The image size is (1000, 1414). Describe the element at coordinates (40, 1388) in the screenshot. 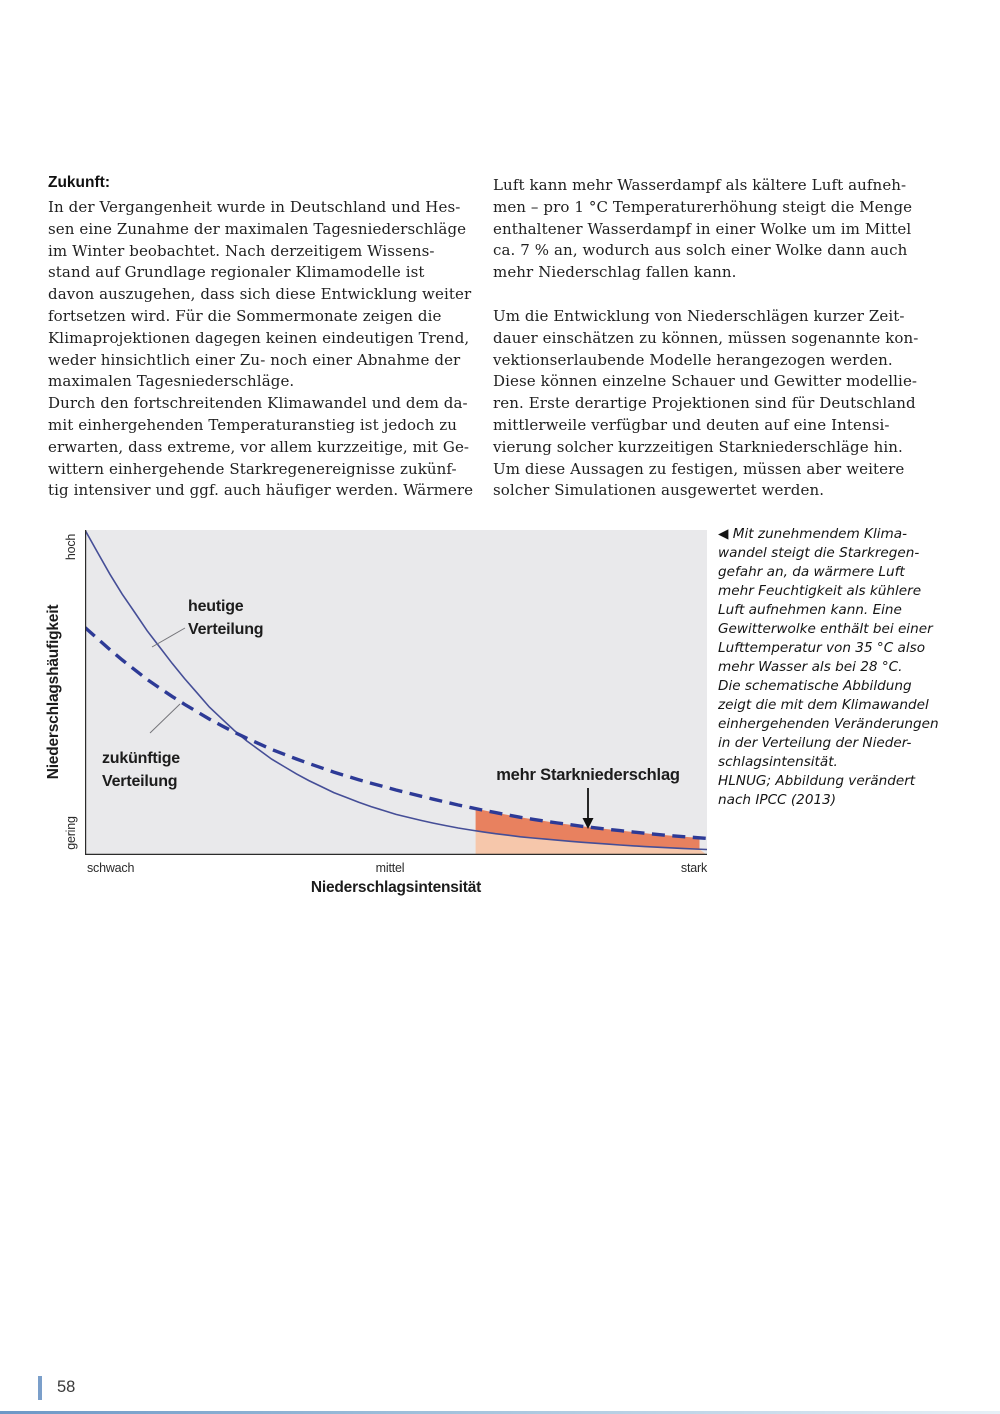

I see `page-number-bar` at that location.